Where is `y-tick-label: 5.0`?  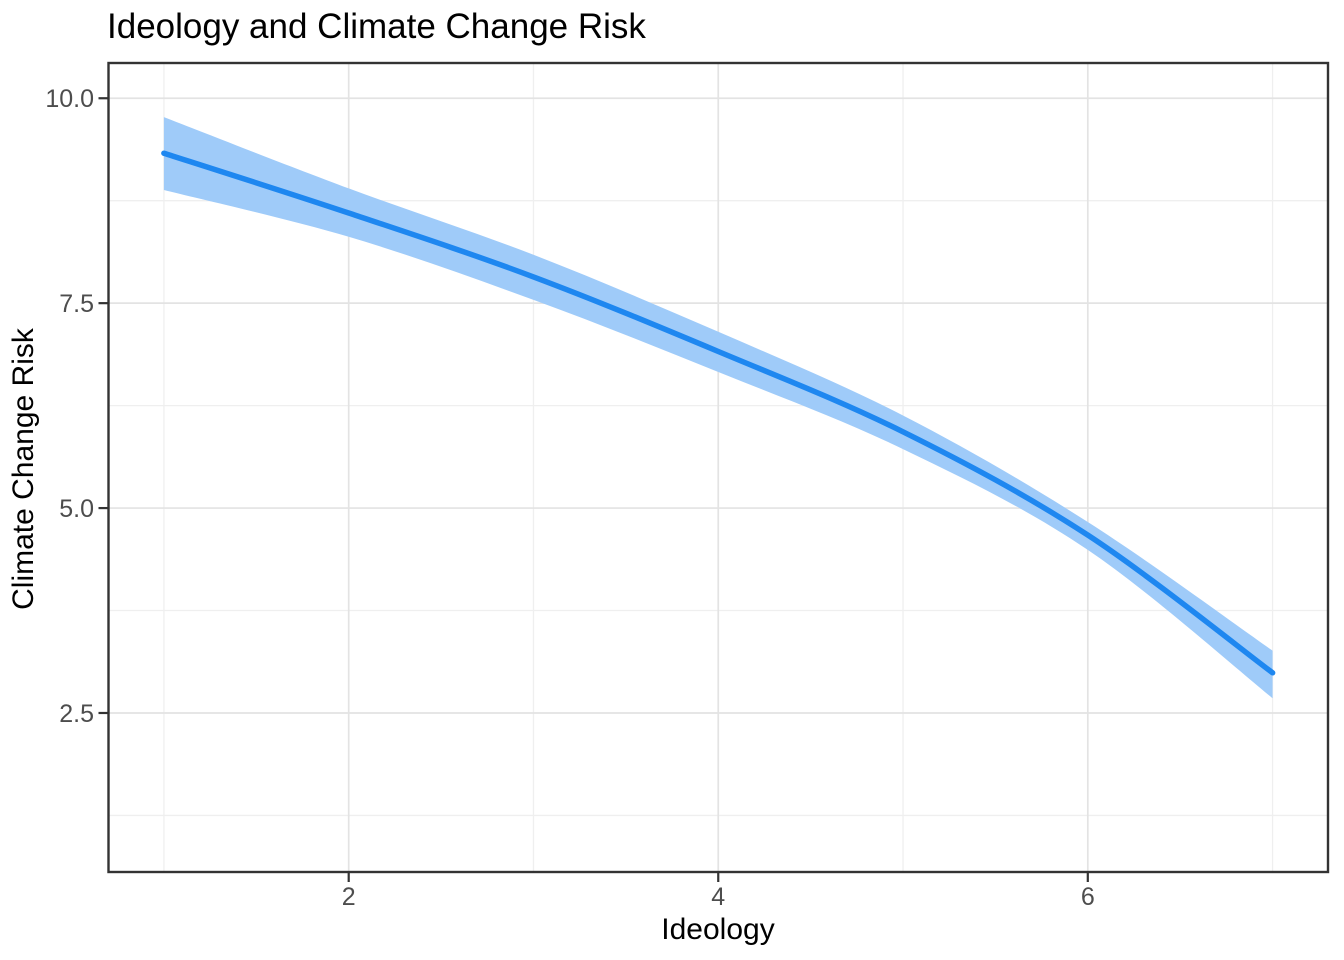
y-tick-label: 5.0 is located at coordinates (76, 509).